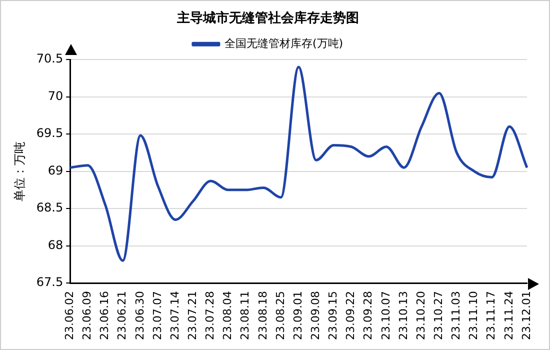 This screenshot has height=350, width=550. Describe the element at coordinates (50, 282) in the screenshot. I see `y-tick-label: 67.5` at that location.